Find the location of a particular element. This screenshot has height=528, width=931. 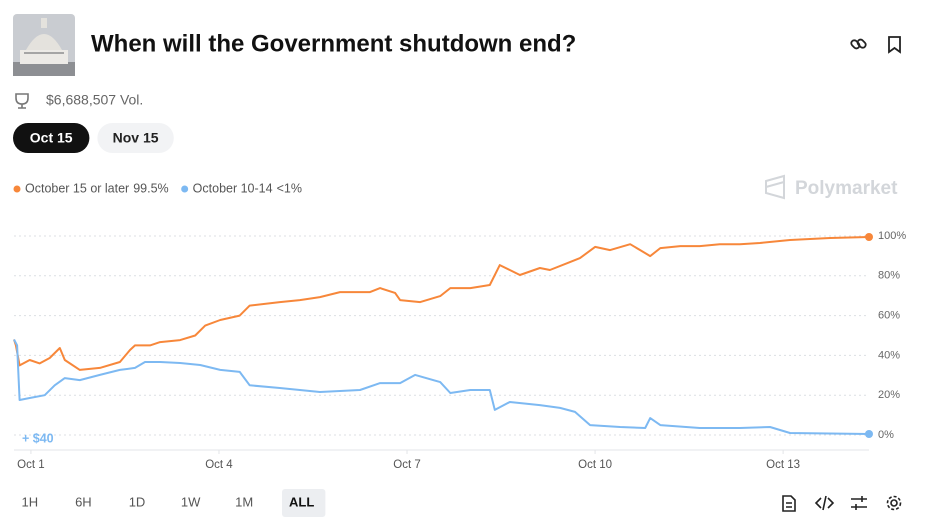

x-tick-label: Oct 4 is located at coordinates (219, 465).